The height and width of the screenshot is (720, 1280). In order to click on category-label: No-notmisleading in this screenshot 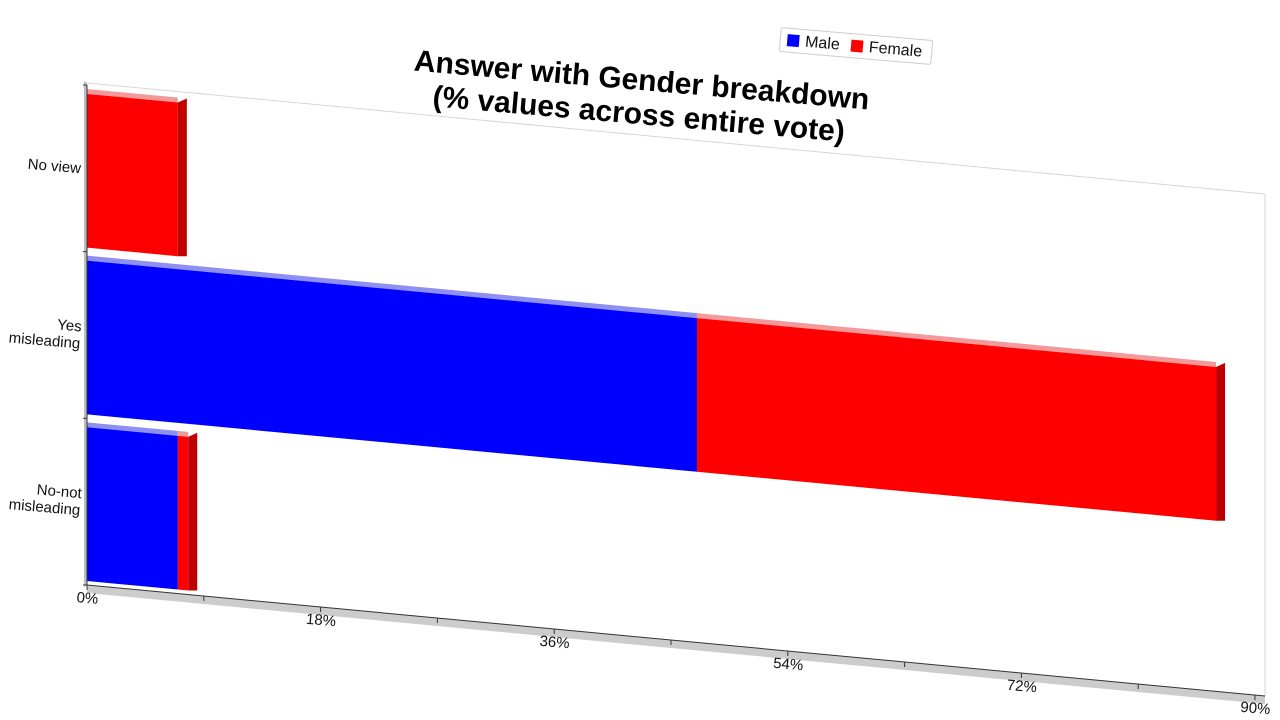, I will do `click(45, 499)`.